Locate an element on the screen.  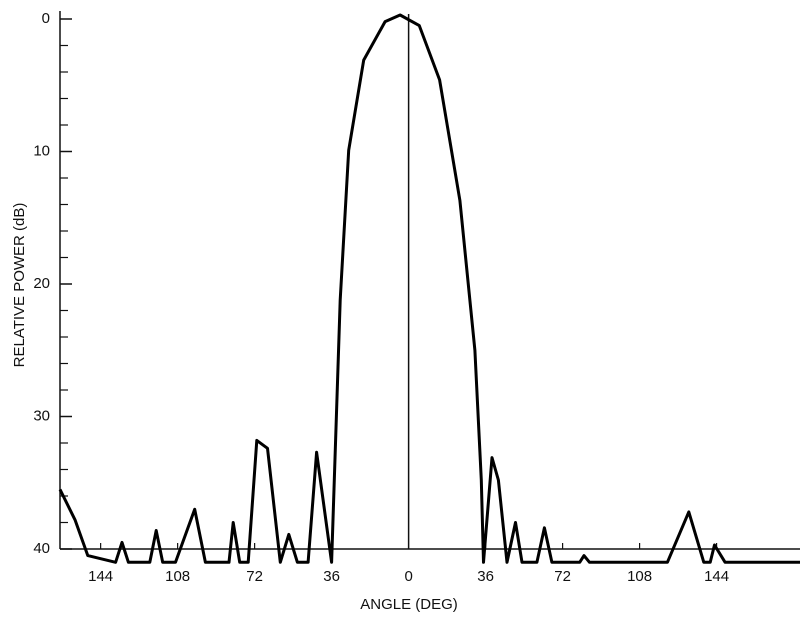
y-tick-label: 10 is located at coordinates (41, 150).